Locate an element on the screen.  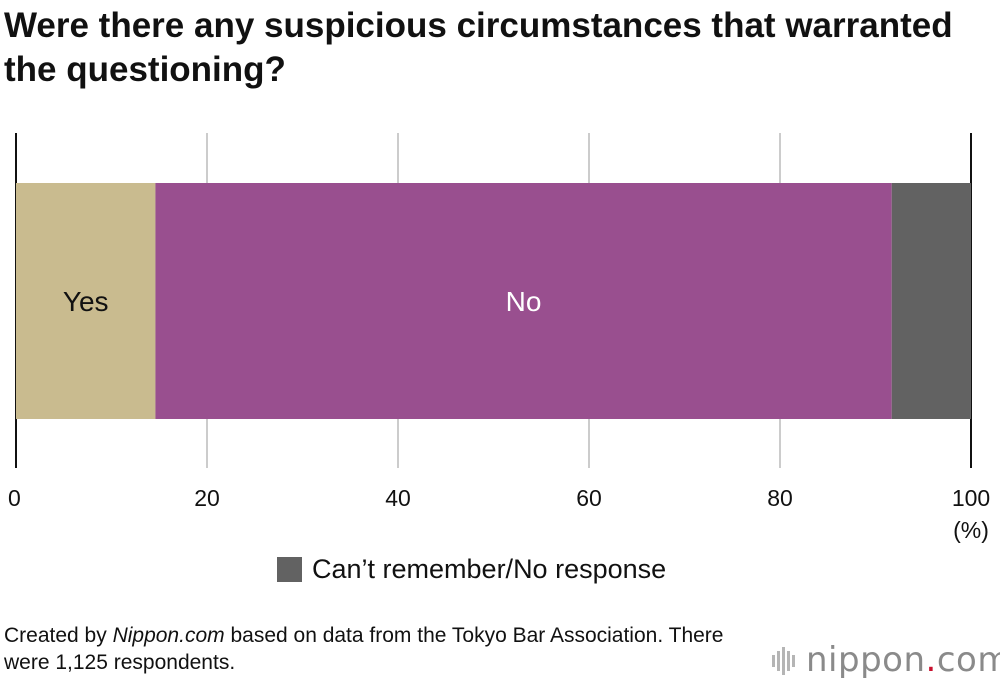
source-prefix: Created by is located at coordinates (58, 635).